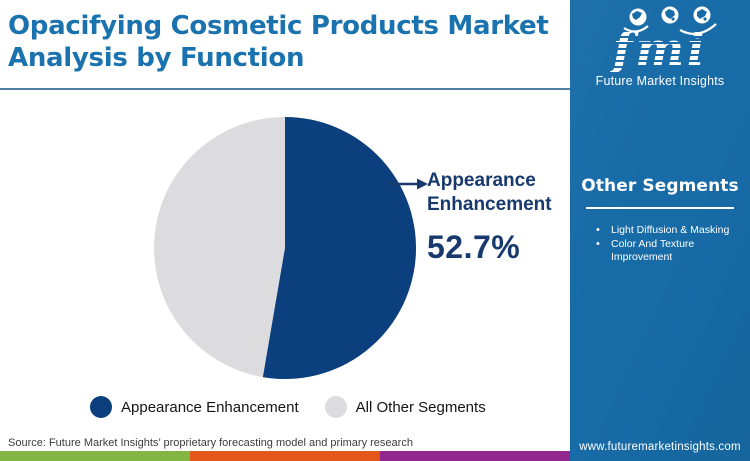 Image resolution: width=750 pixels, height=461 pixels. What do you see at coordinates (210, 407) in the screenshot?
I see `legend-label: Appearance Enhancement` at bounding box center [210, 407].